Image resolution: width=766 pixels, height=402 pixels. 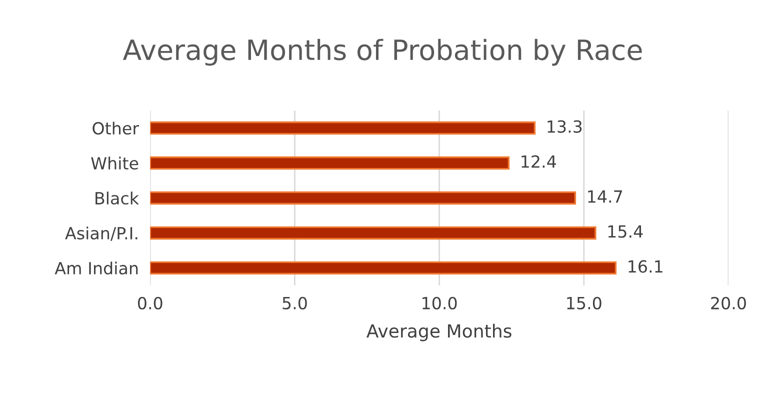 I want to click on y-tick-label: Am Indian, so click(x=96, y=268).